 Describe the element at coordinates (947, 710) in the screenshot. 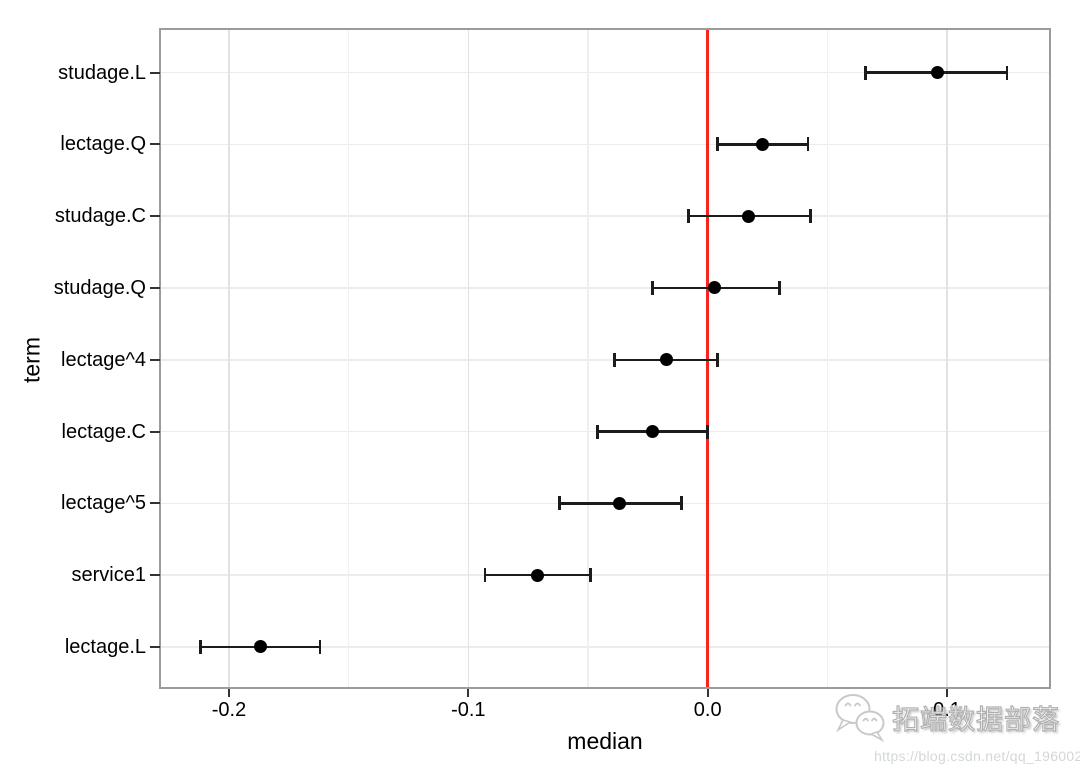

I see `x-tick-label: 0.1` at that location.